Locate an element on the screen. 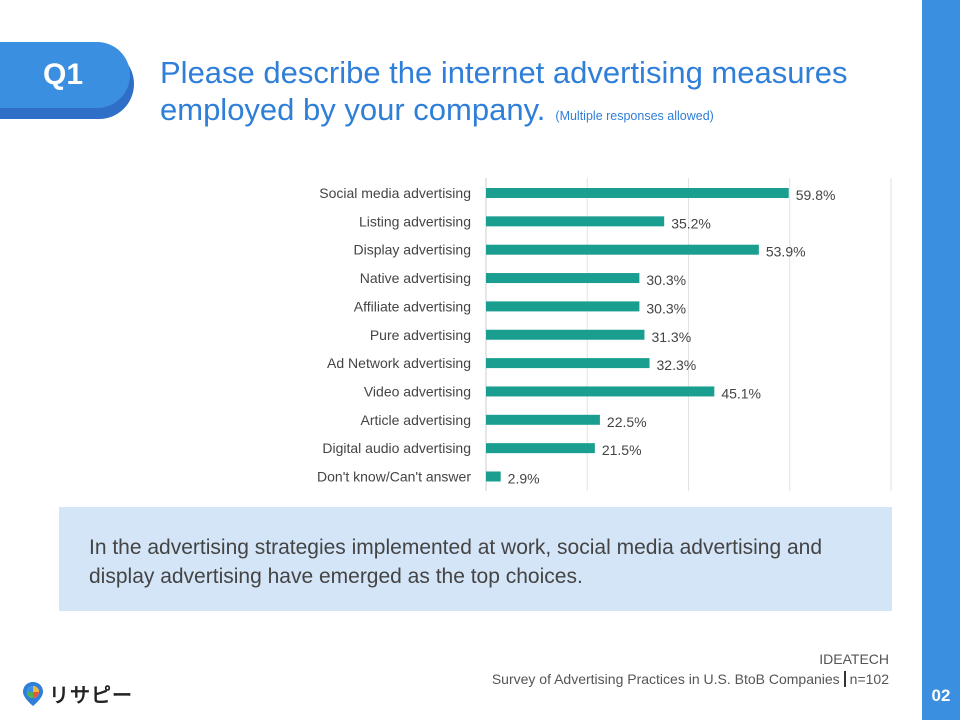 The width and height of the screenshot is (960, 720). category-label: Affiliate advertising is located at coordinates (412, 306).